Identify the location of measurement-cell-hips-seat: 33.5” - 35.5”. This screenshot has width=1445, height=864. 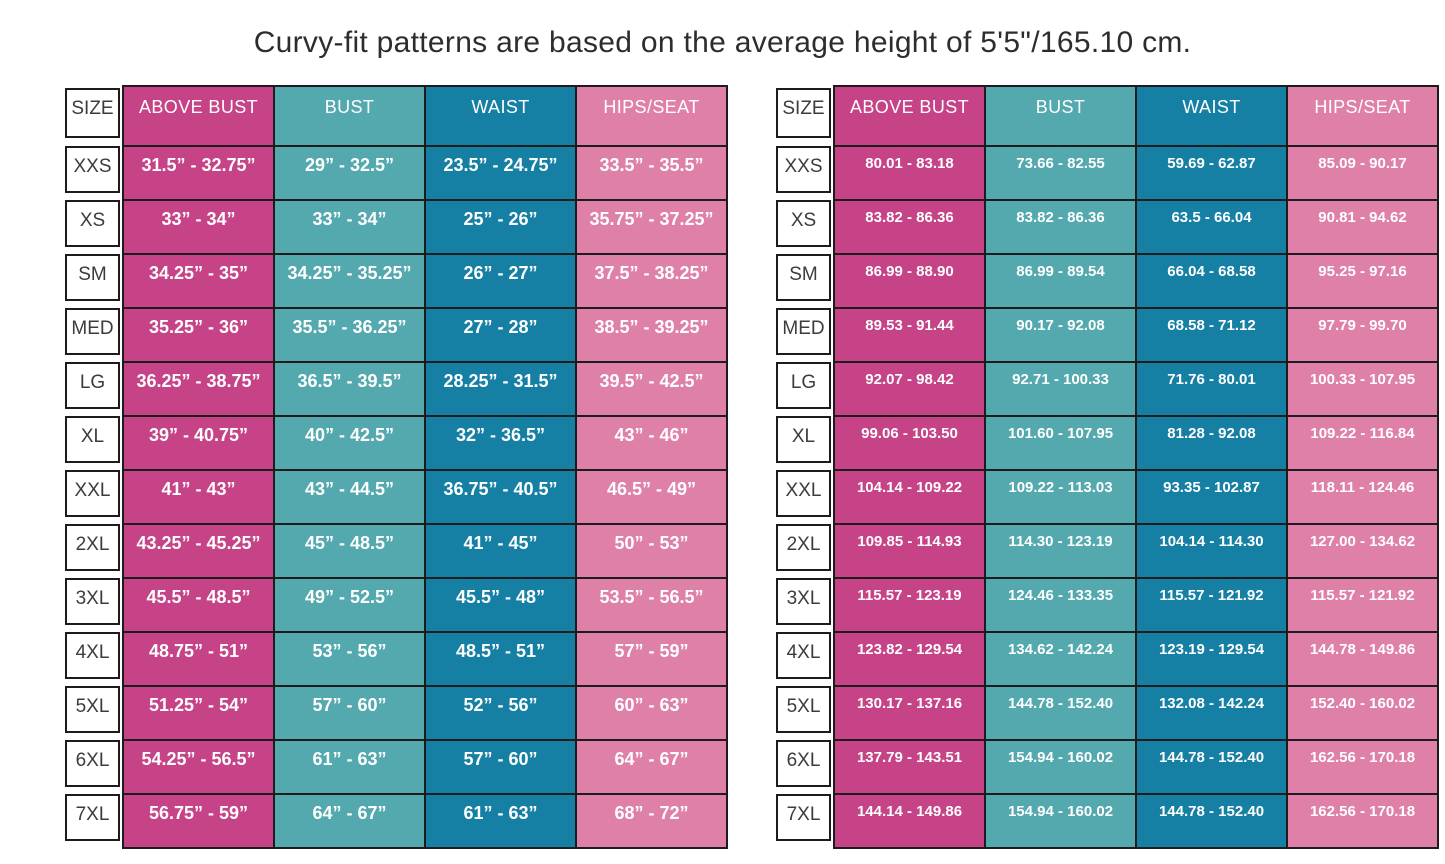
(651, 173).